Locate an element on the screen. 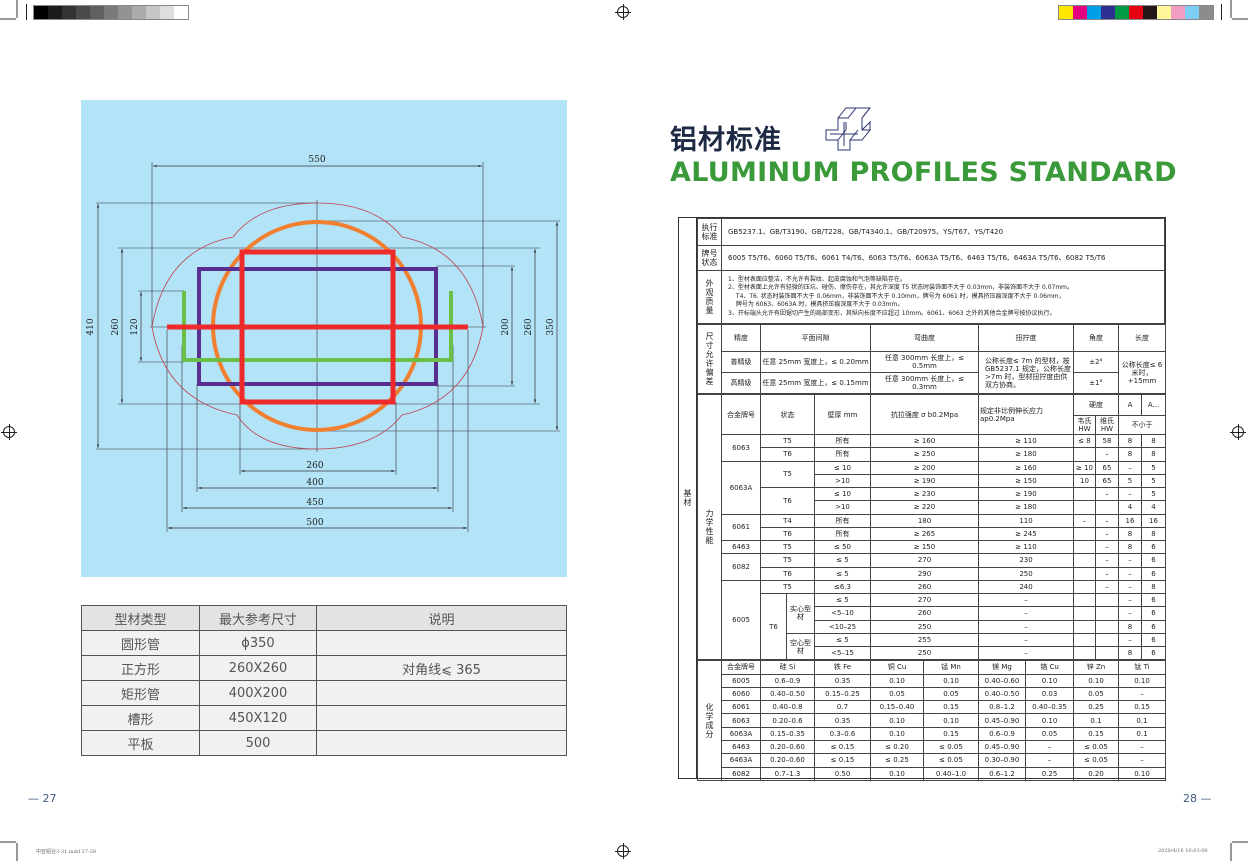 This screenshot has height=861, width=1248. mechanical-row: T6 ≤ 5 290 250– –6 is located at coordinates (932, 573).